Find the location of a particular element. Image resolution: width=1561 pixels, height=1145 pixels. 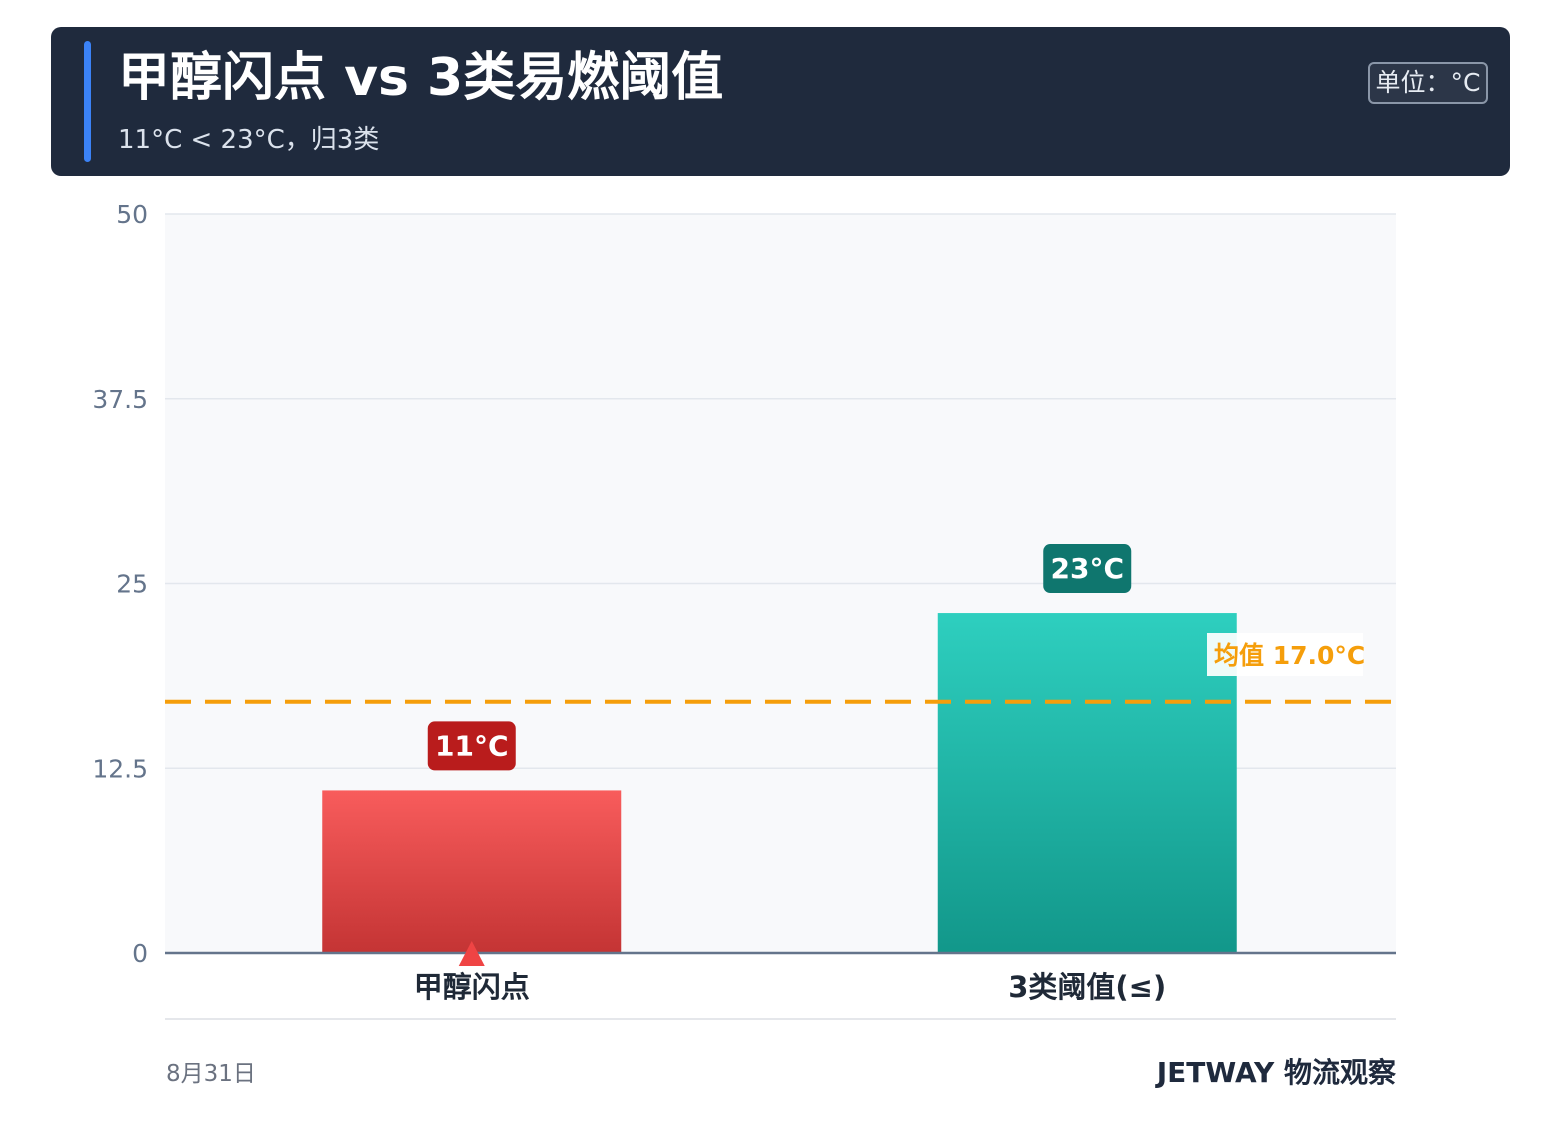

data-label: 11°C is located at coordinates (472, 745).